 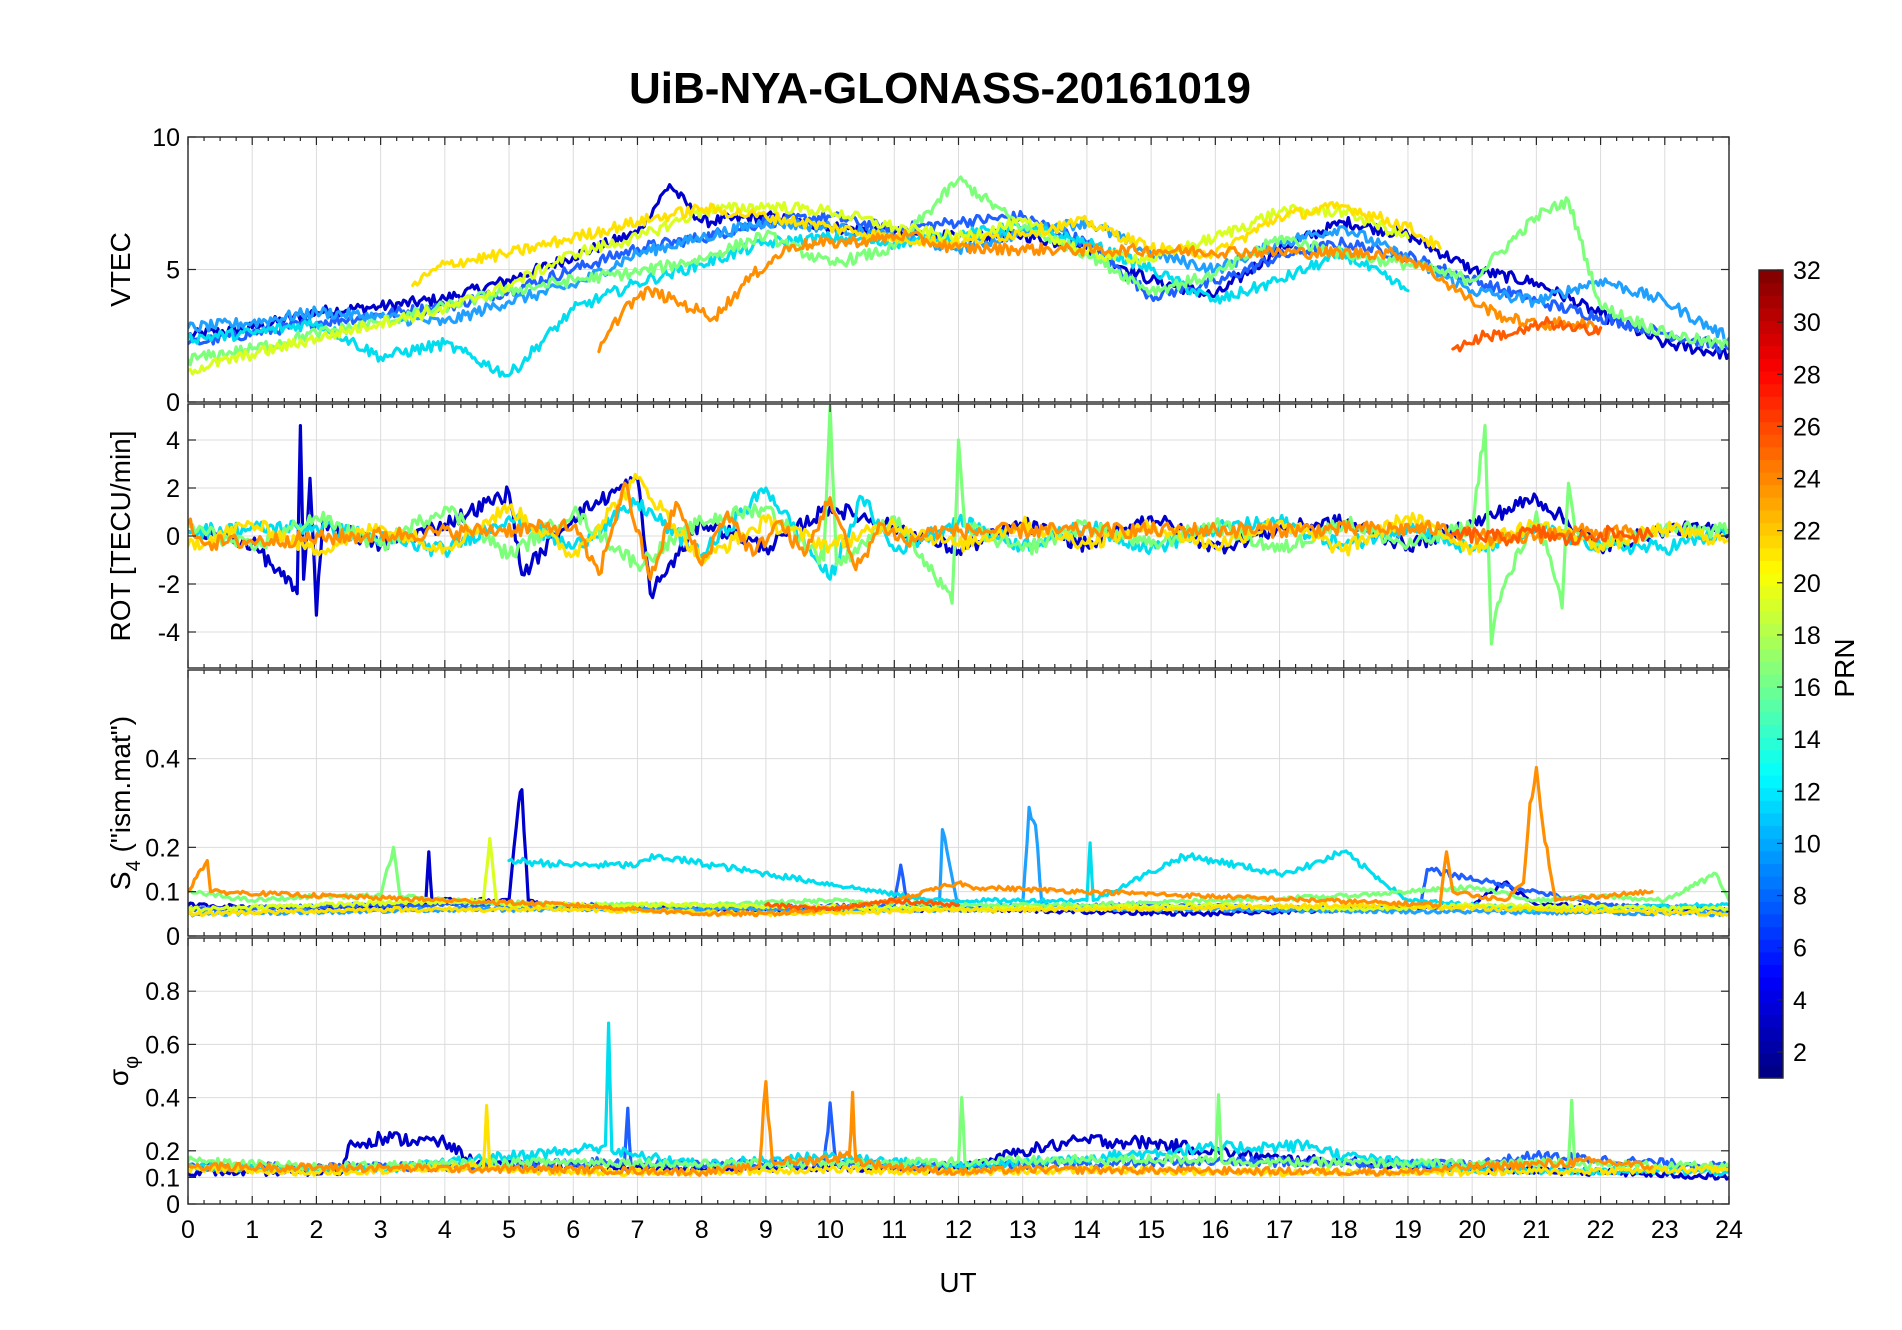 I want to click on rot-y-tick-label: 4, so click(x=173, y=441).